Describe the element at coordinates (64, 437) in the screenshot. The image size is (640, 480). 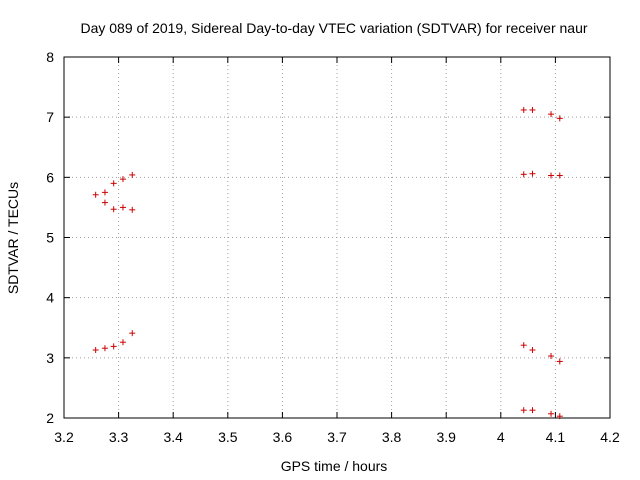
I see `x-tick-label: 3.2` at that location.